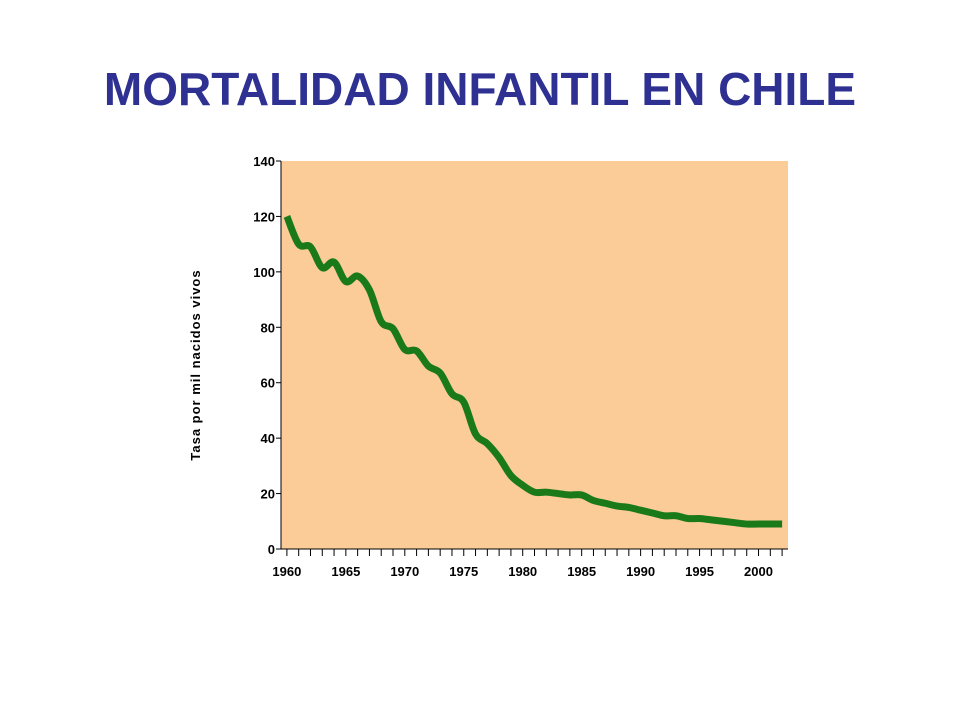  What do you see at coordinates (699, 571) in the screenshot?
I see `x-tick-label: 1995` at bounding box center [699, 571].